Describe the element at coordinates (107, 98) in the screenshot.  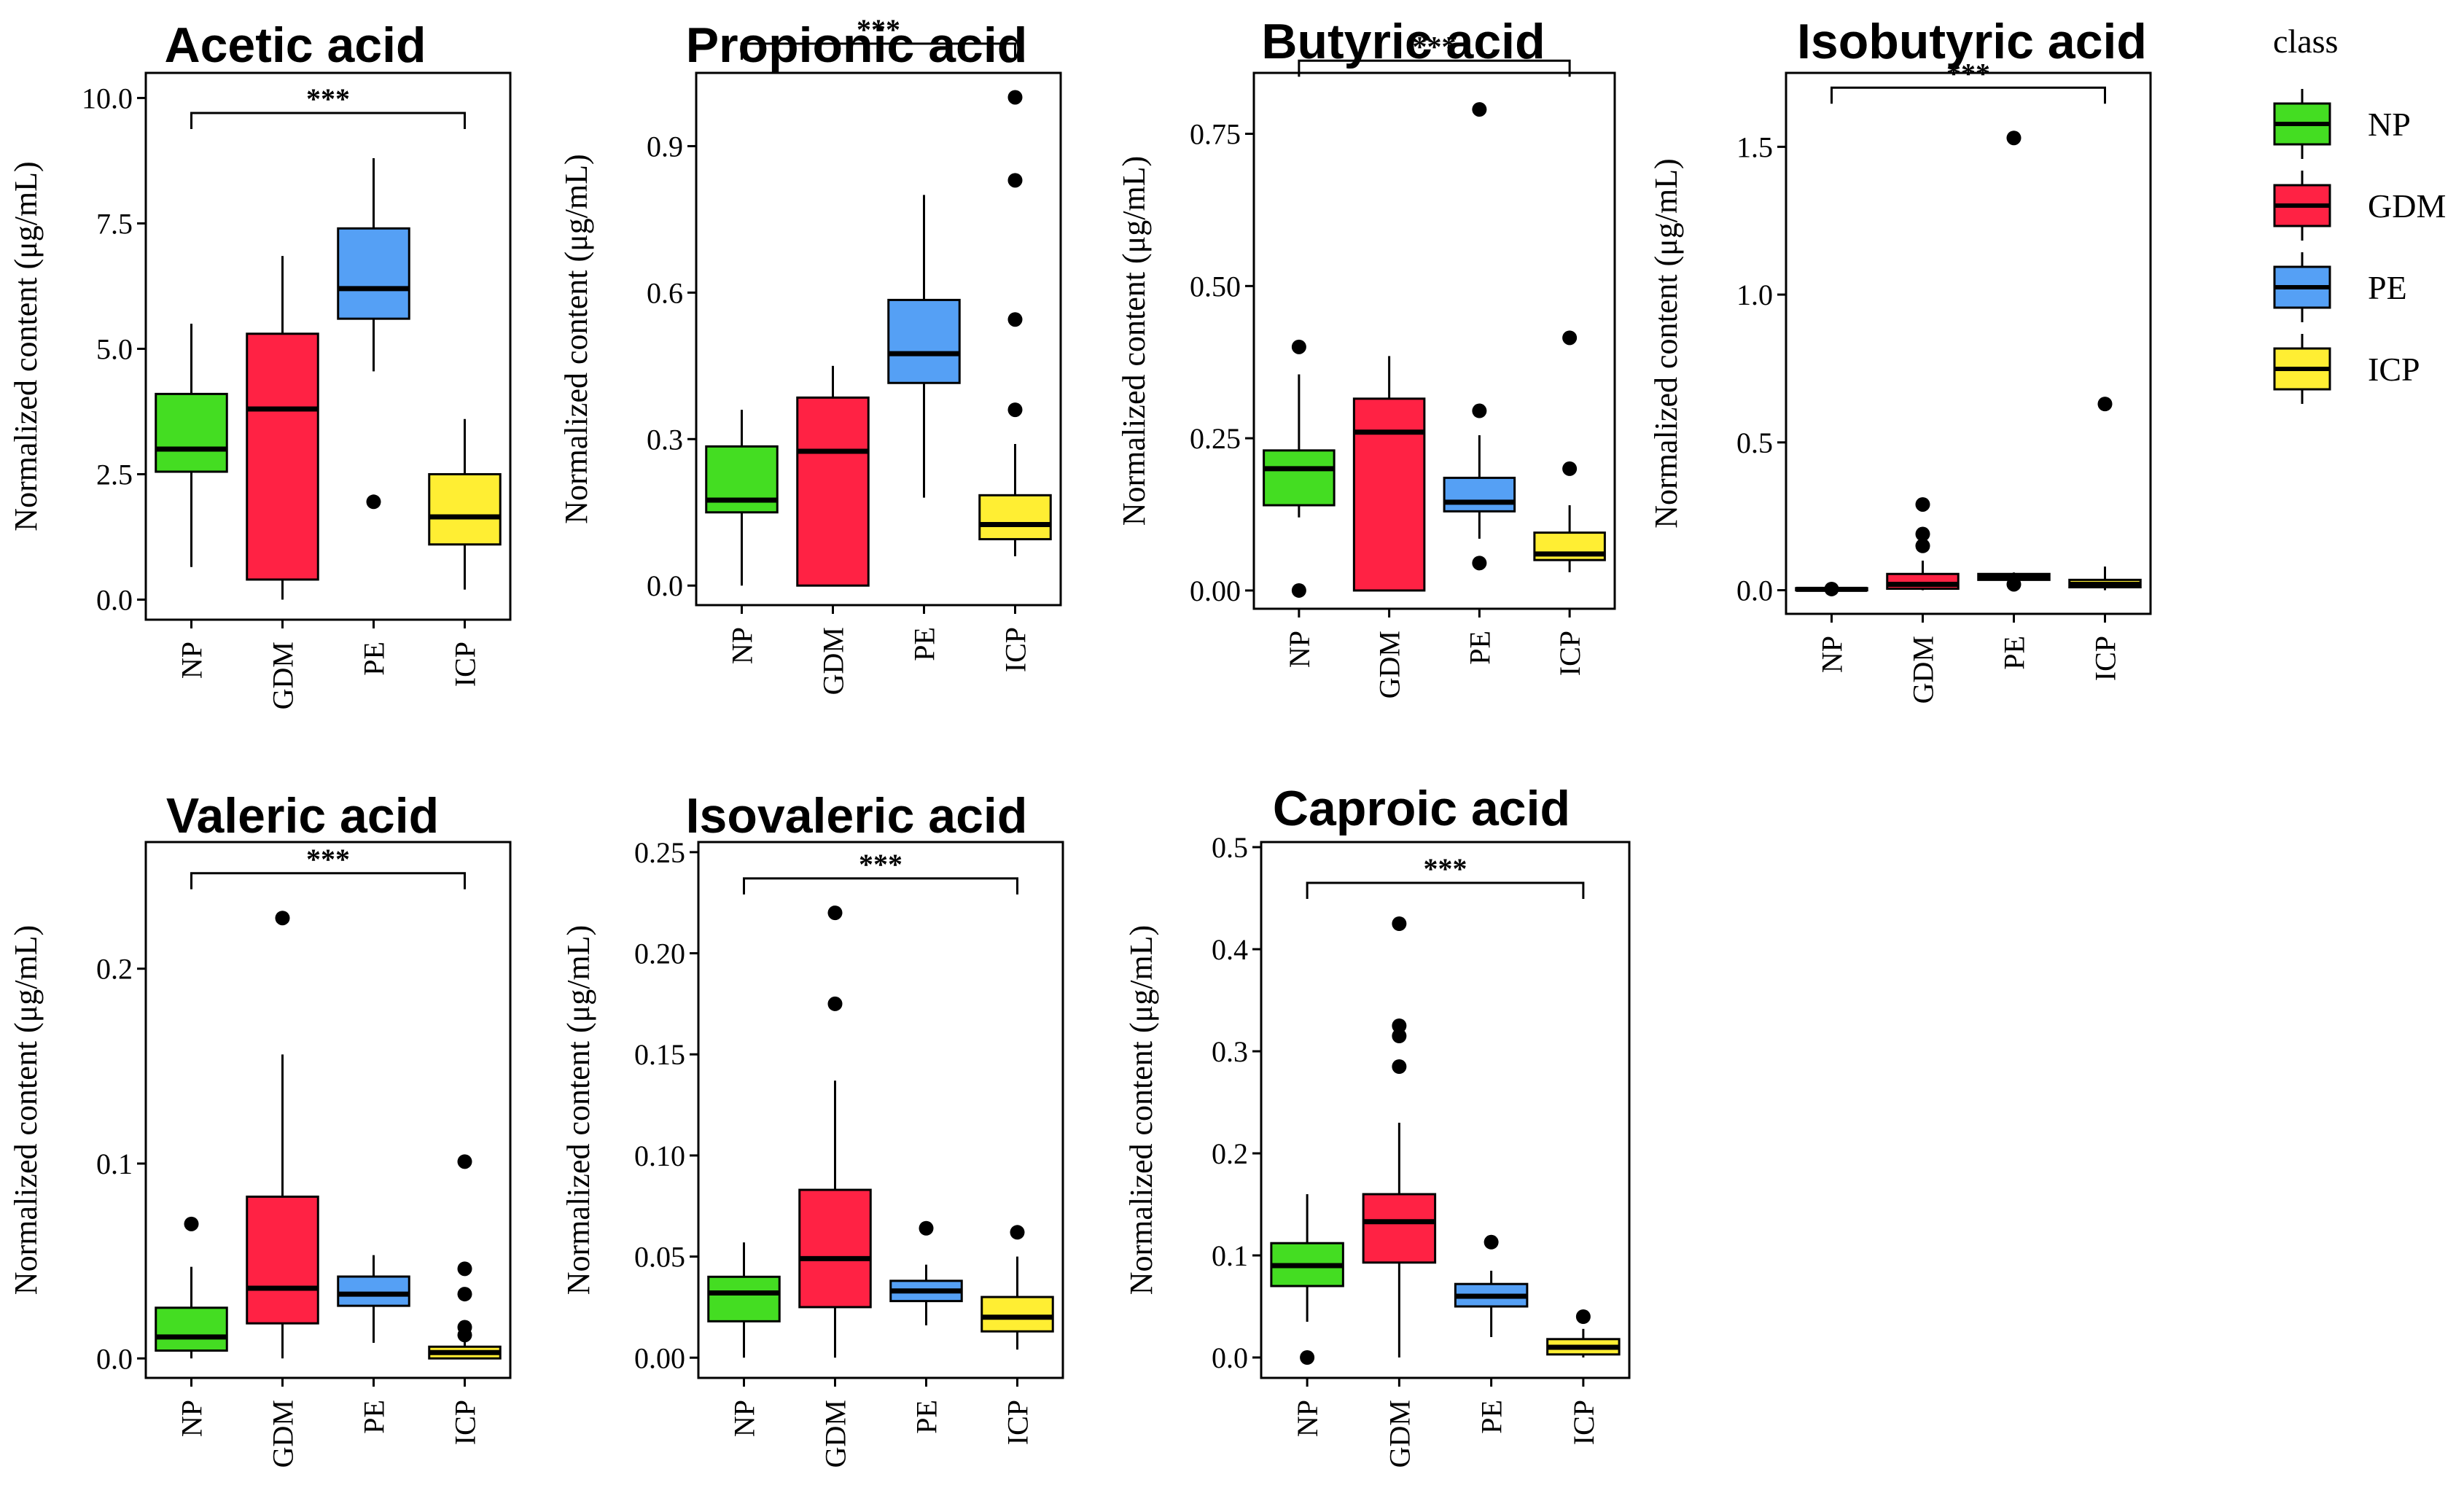
I see `y-tick-label: 10.0` at that location.